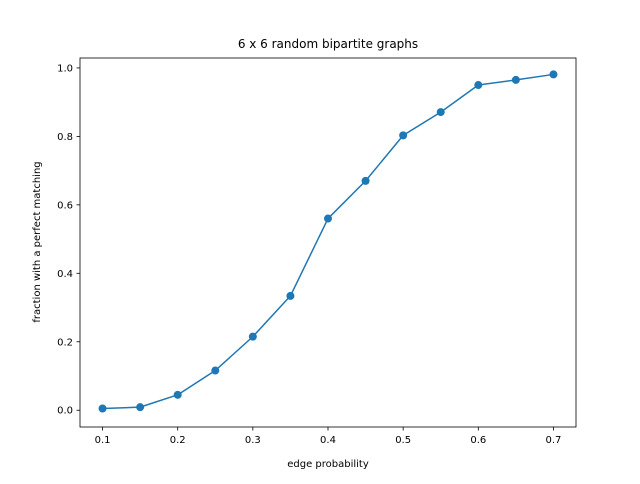 This screenshot has height=484, width=640. Describe the element at coordinates (253, 440) in the screenshot. I see `x-tick-label: 0.3` at that location.